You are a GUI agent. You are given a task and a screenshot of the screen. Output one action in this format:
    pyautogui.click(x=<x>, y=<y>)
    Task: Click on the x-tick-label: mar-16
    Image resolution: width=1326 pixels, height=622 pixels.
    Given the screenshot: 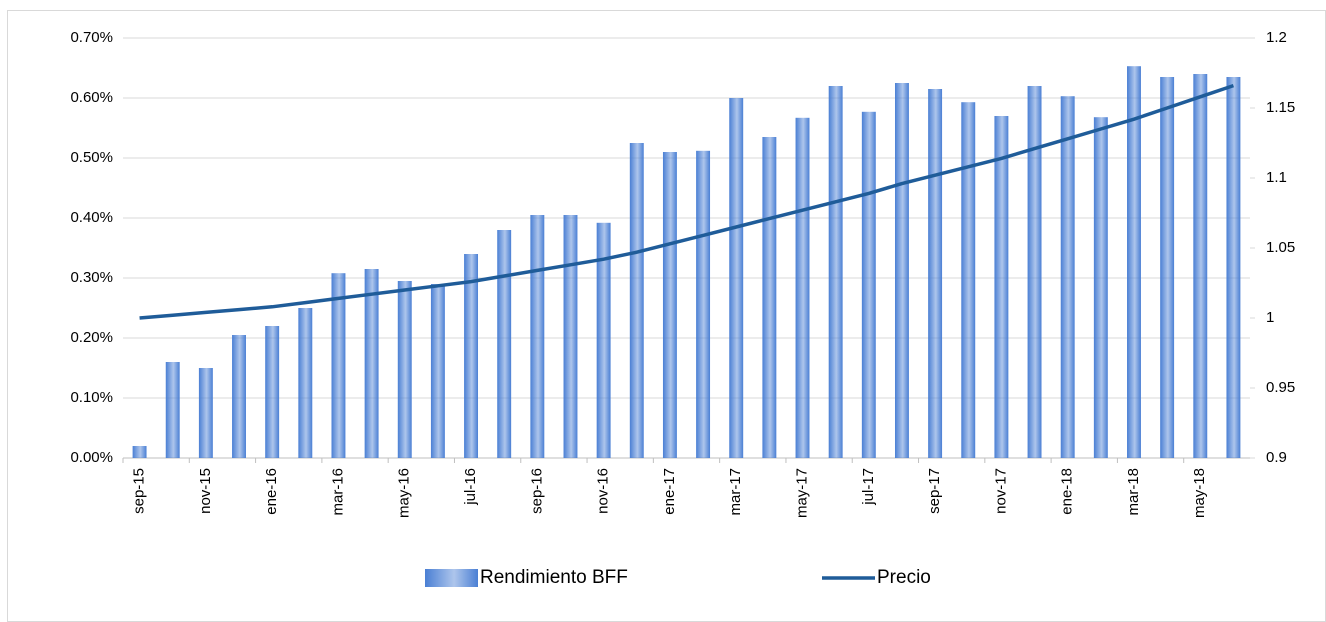 What is the action you would take?
    pyautogui.click(x=337, y=492)
    